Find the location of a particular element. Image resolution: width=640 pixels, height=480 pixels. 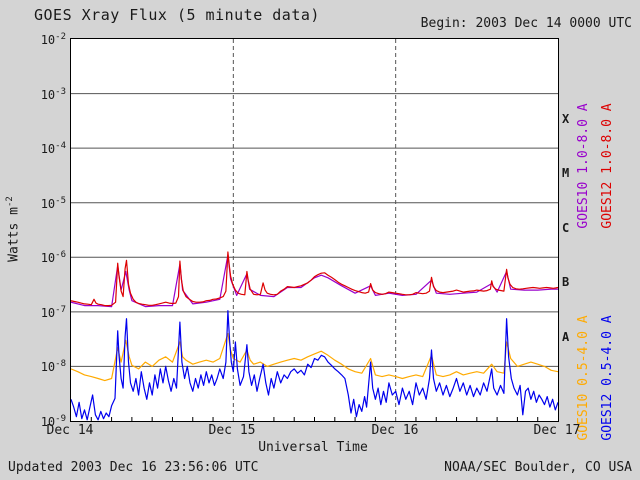

series-goes12-1-0-8-0-a is located at coordinates (314, 279).